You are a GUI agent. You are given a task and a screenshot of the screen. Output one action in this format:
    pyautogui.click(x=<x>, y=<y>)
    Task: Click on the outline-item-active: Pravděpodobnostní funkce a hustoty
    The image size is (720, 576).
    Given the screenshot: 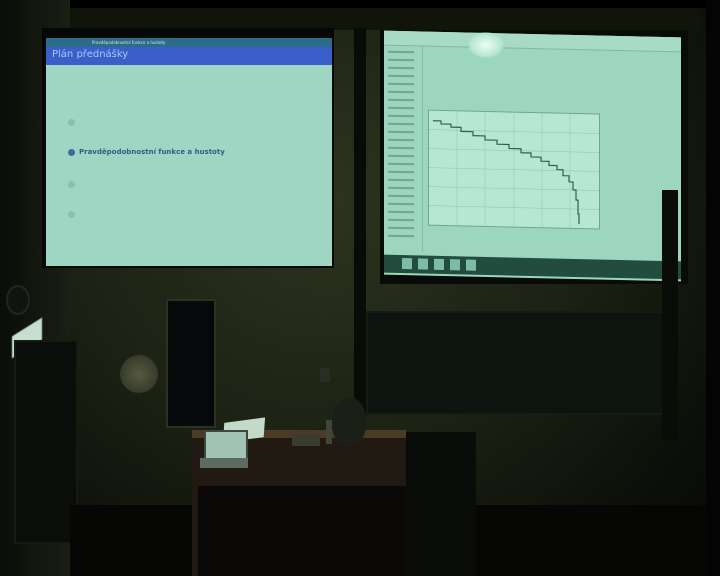 What is the action you would take?
    pyautogui.click(x=146, y=152)
    